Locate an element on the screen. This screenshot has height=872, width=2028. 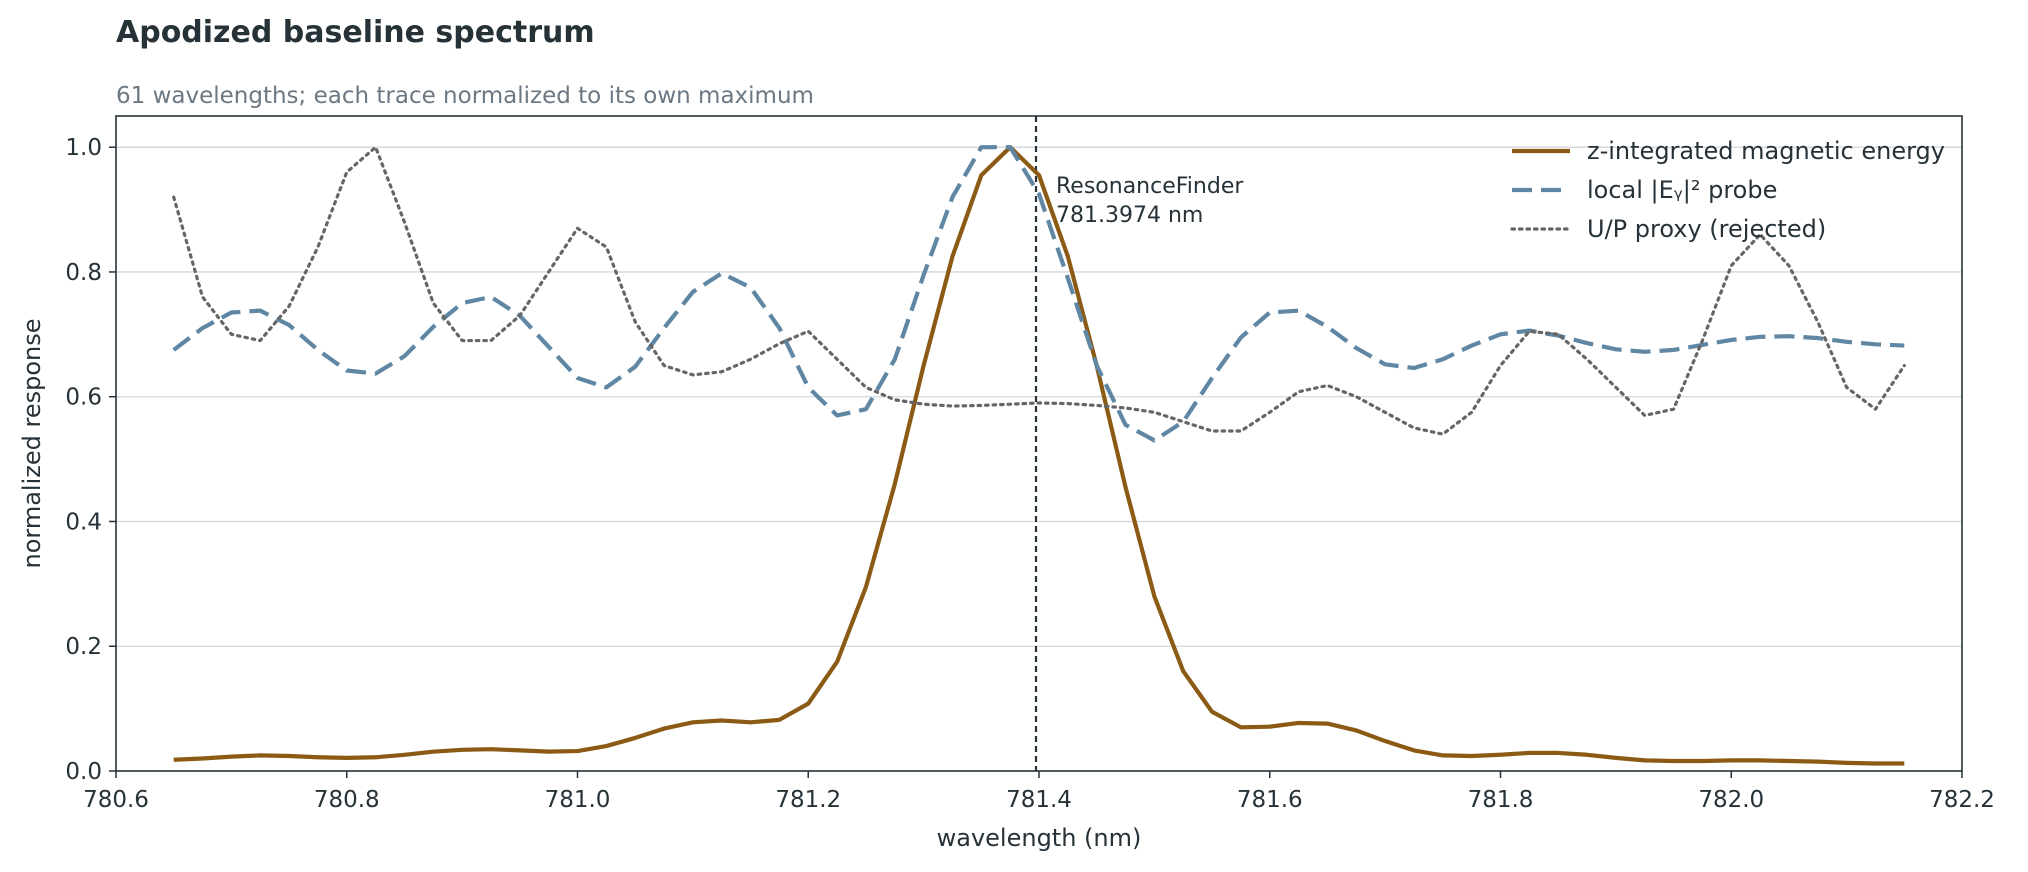
x-tick-label-1: 780.8 is located at coordinates (347, 800).